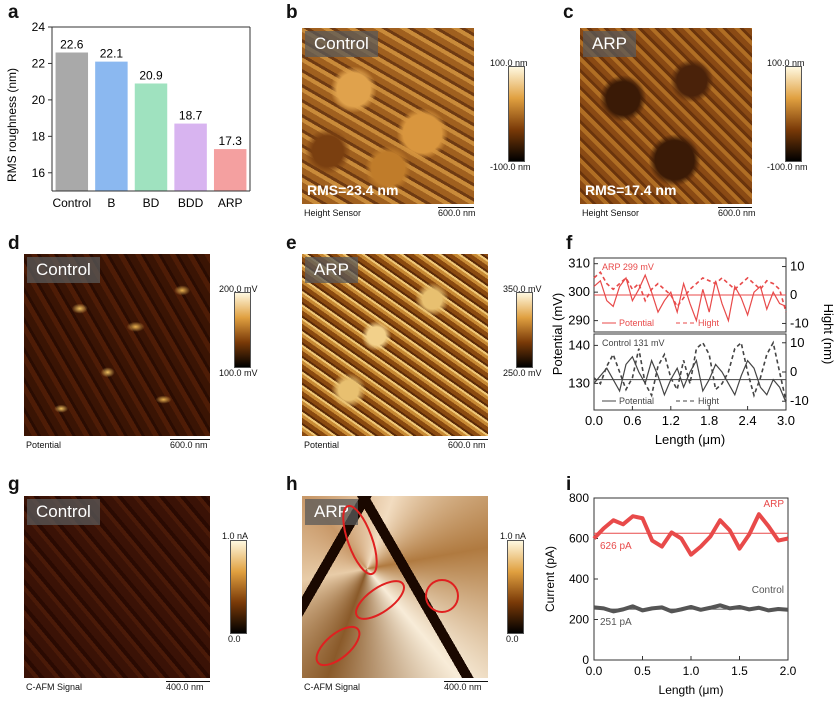  I want to click on panel-letter-a: a, so click(13, 12).